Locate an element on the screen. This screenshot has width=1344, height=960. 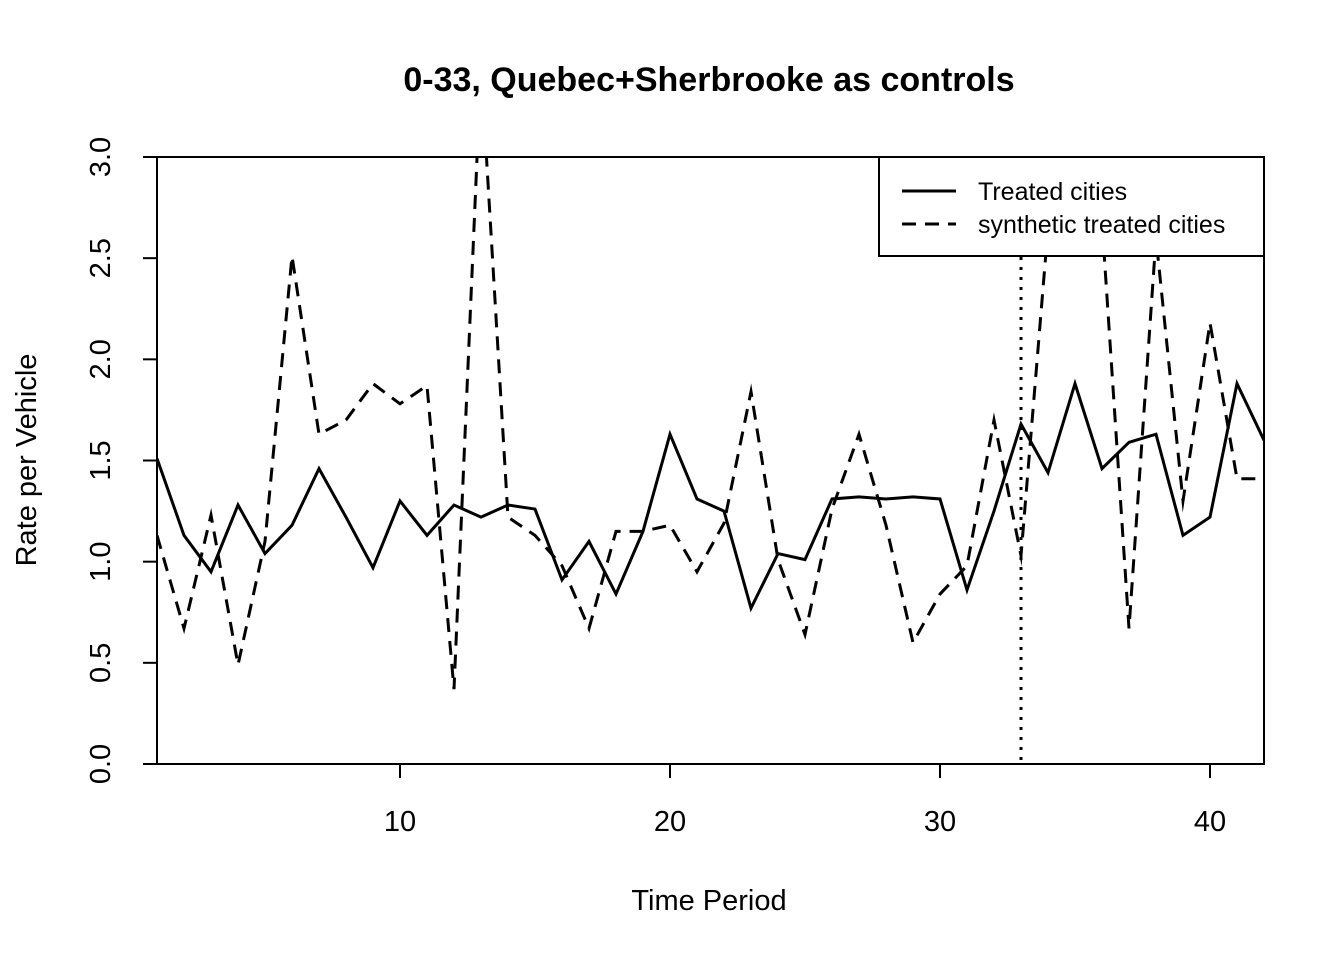
x-tick-label: 30 is located at coordinates (940, 822).